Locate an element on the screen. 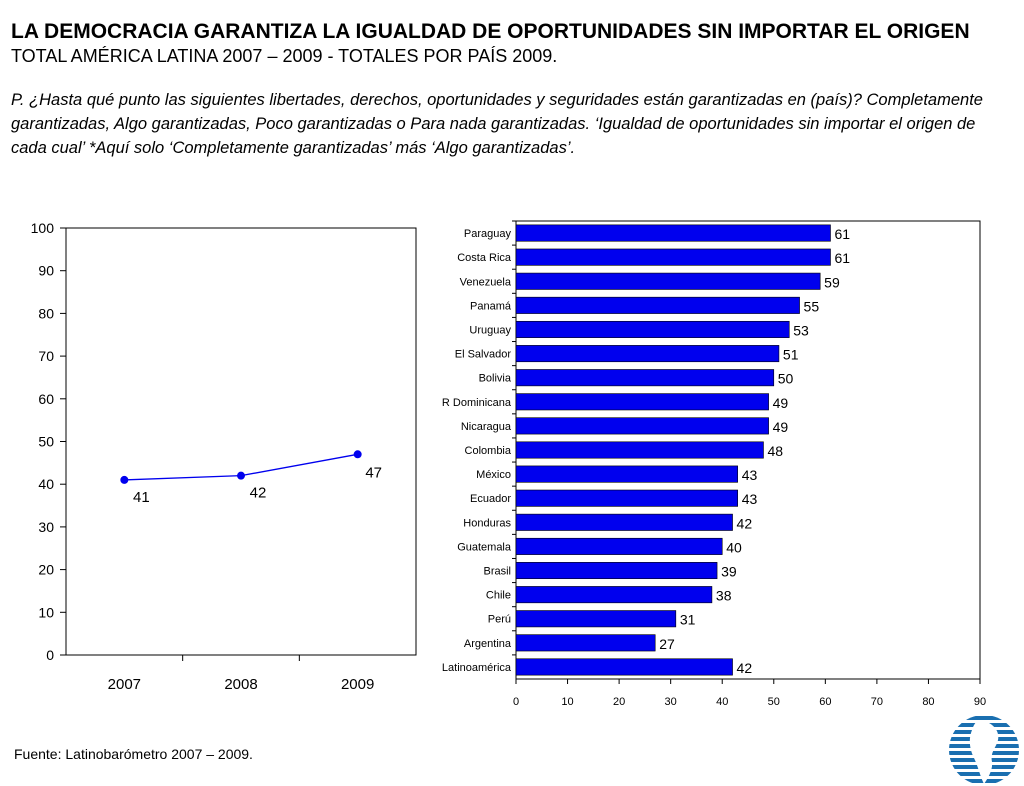 This screenshot has width=1024, height=786. x-tick-label: 30 is located at coordinates (671, 702).